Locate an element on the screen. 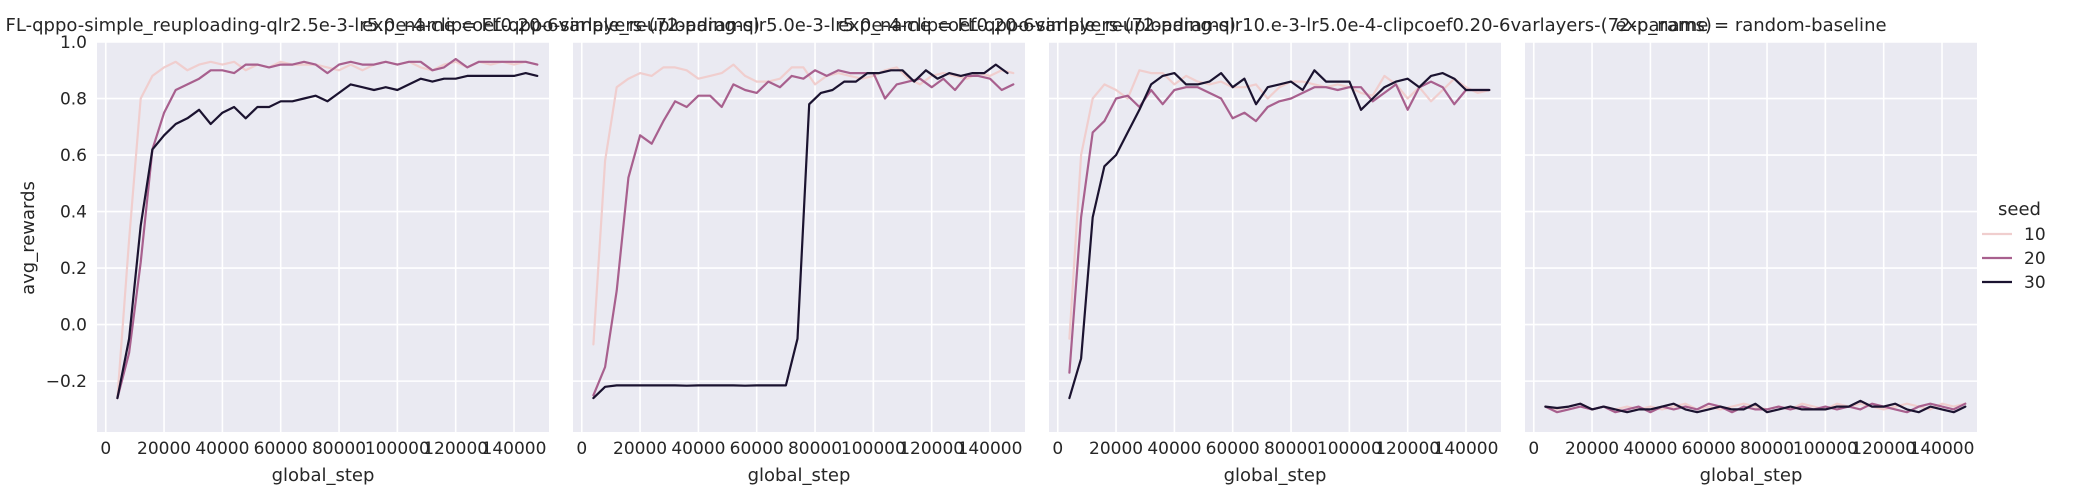 The width and height of the screenshot is (2074, 500). legend: seed 10 20 30 is located at coordinates (2014, 246).